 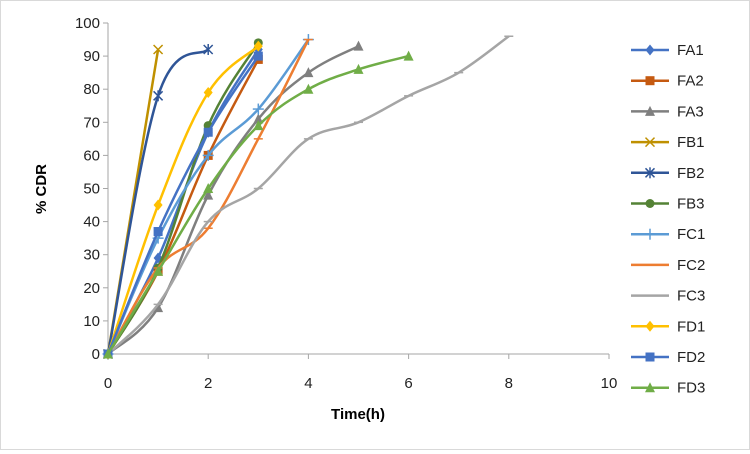 What do you see at coordinates (668, 265) in the screenshot?
I see `legend-item-fc2: FC2` at bounding box center [668, 265].